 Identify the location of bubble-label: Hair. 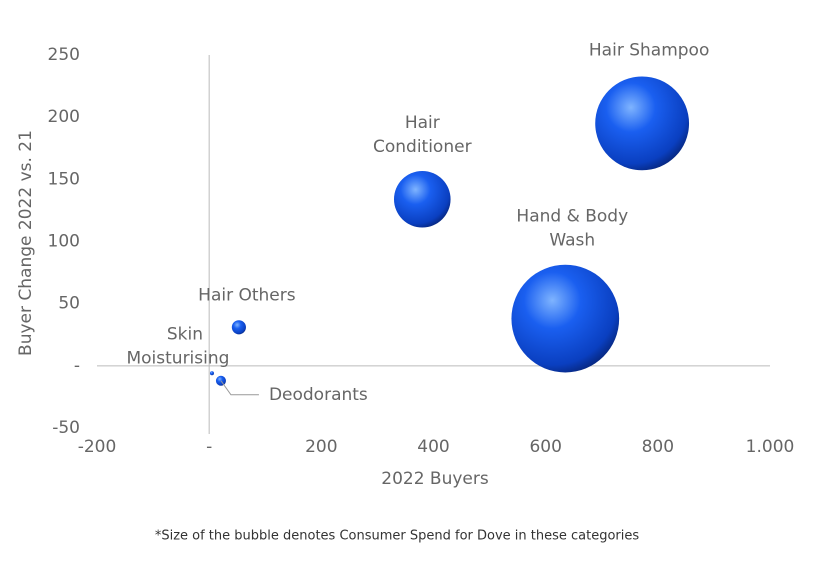
(422, 123).